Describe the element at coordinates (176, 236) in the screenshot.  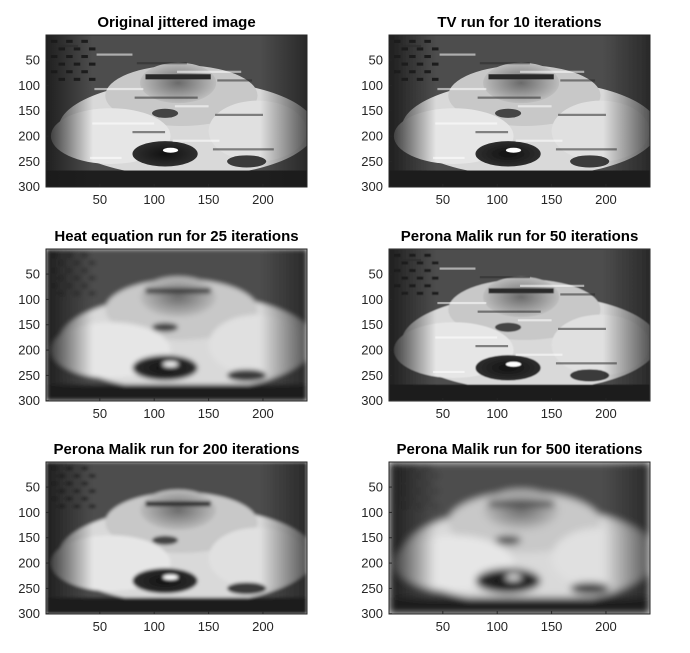
I see `subplot-title: Heat equation run for 25 iterations` at that location.